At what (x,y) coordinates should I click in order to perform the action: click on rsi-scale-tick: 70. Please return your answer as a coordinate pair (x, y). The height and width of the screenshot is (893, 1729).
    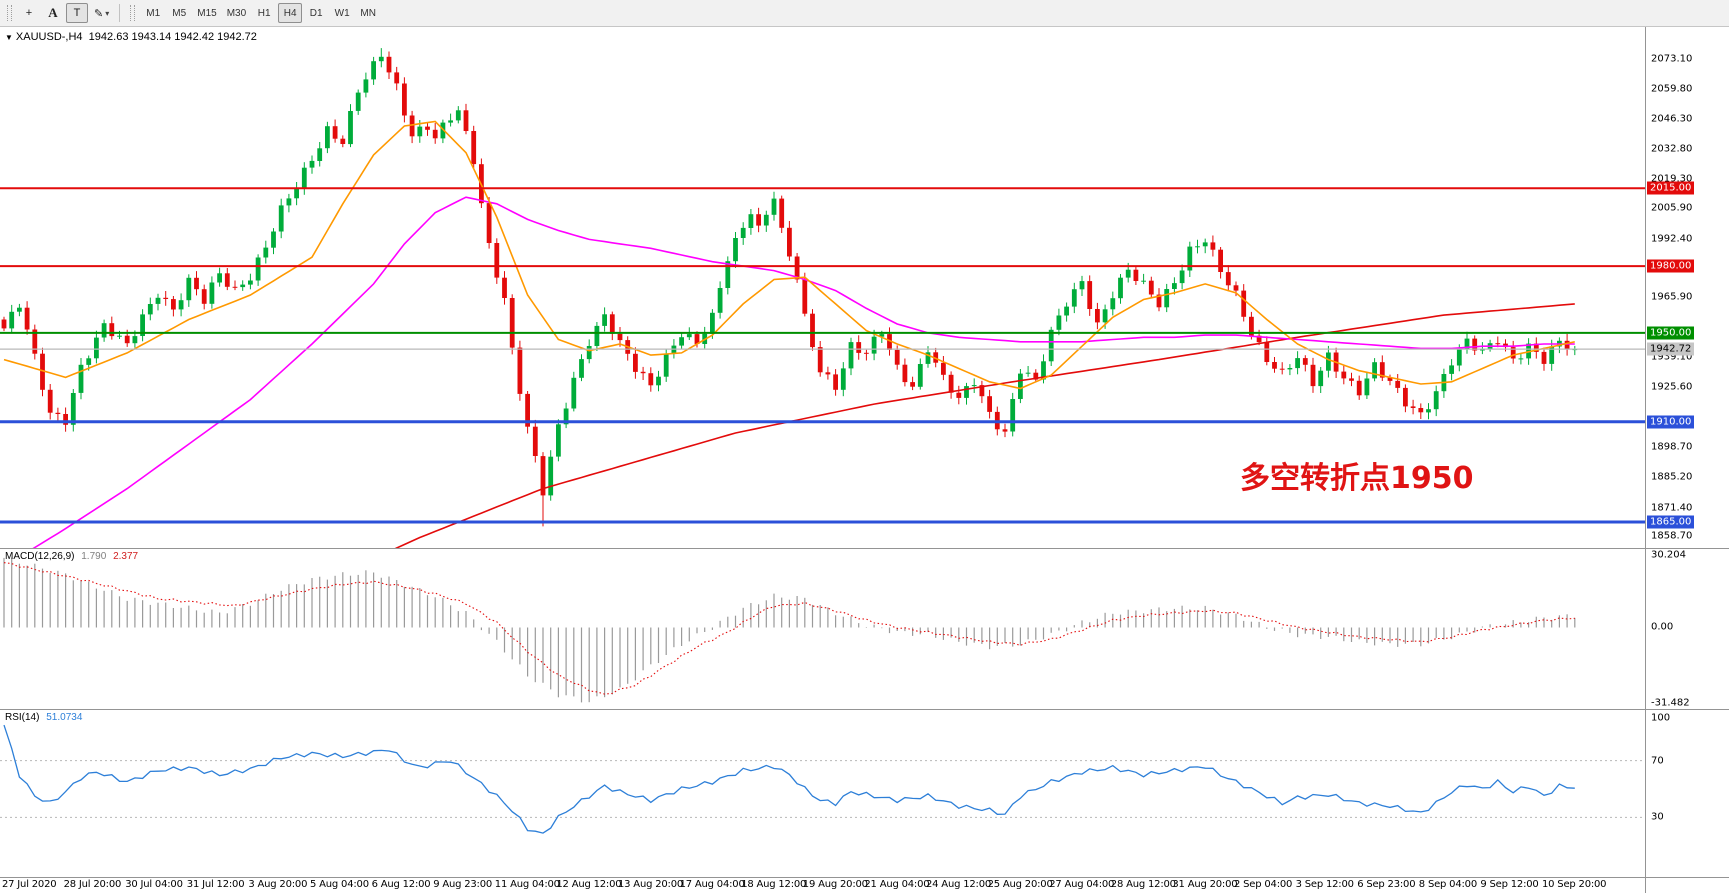
    Looking at the image, I should click on (1657, 761).